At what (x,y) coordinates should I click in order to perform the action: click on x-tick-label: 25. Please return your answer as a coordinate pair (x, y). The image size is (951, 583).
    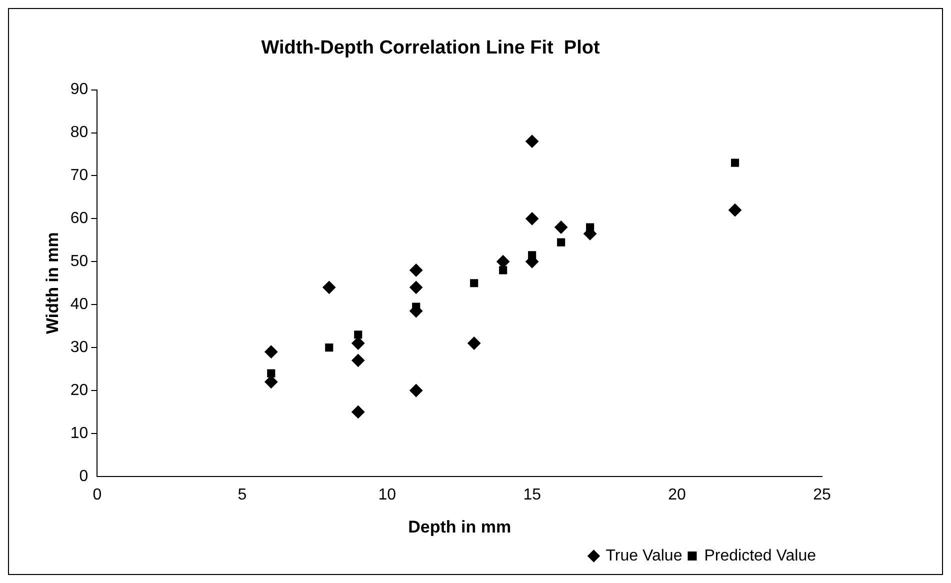
    Looking at the image, I should click on (822, 495).